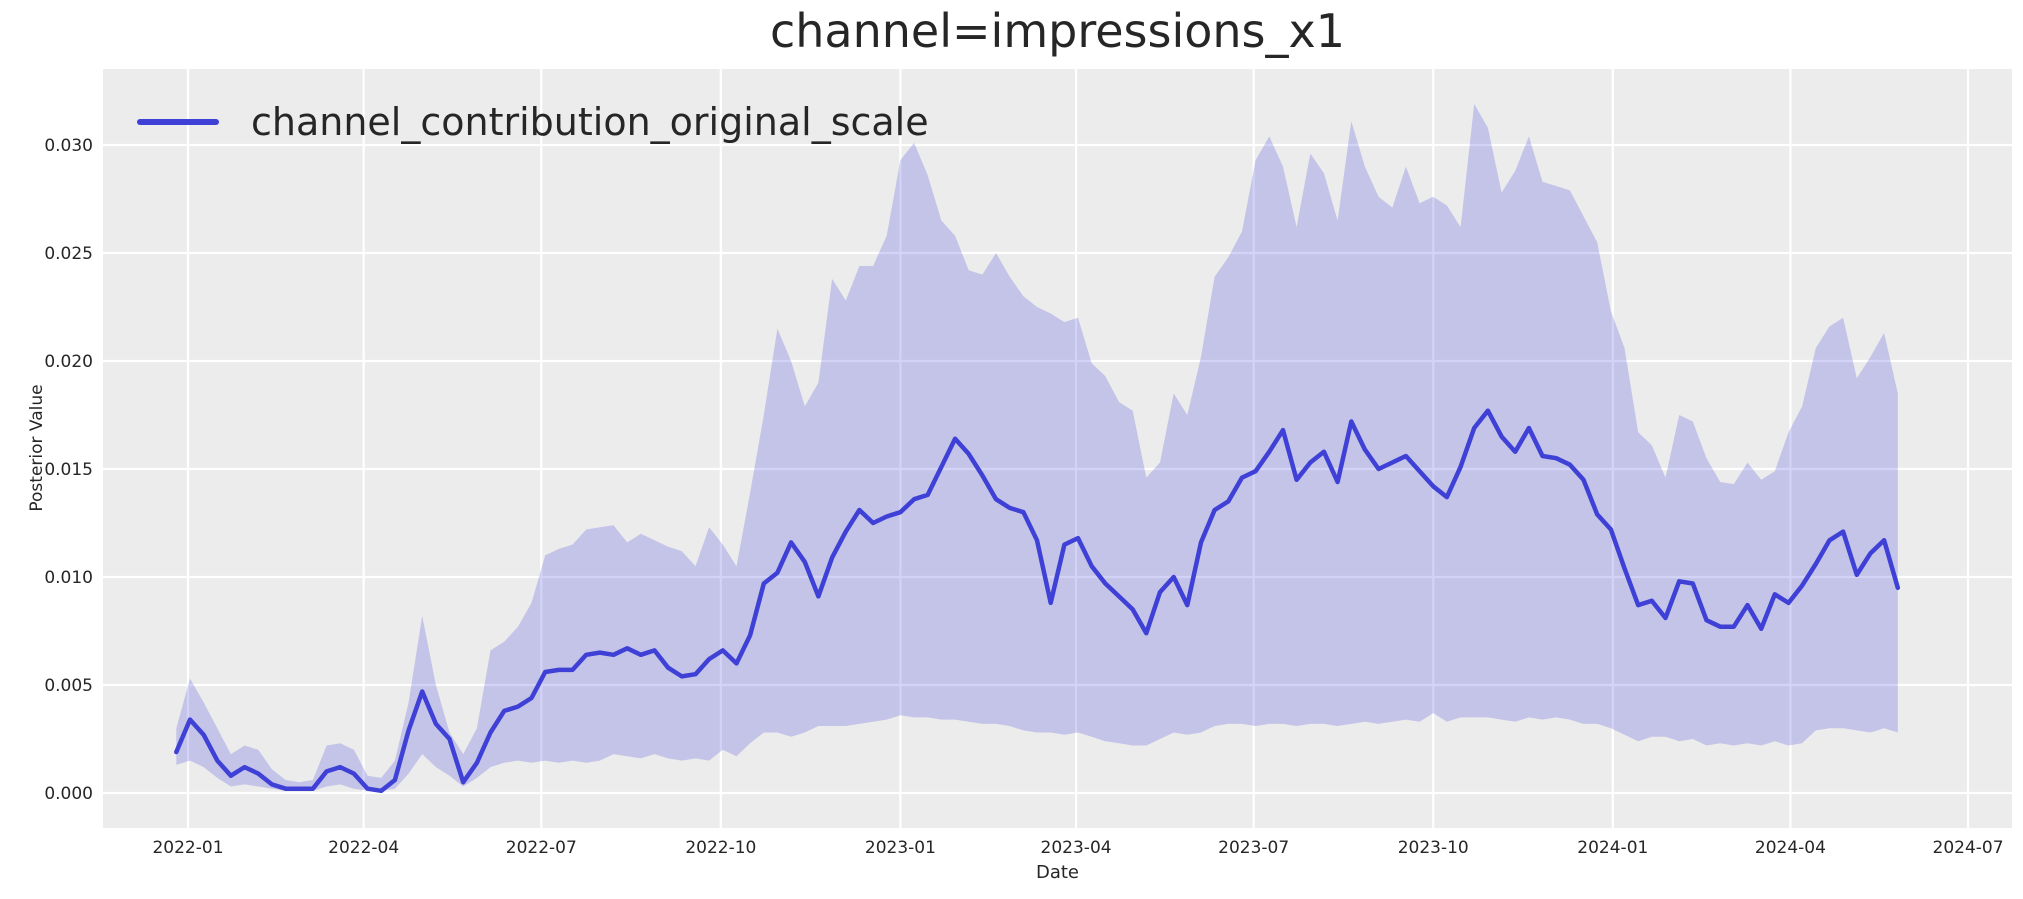  I want to click on legend: channel_contribution_original_scale, so click(533, 122).